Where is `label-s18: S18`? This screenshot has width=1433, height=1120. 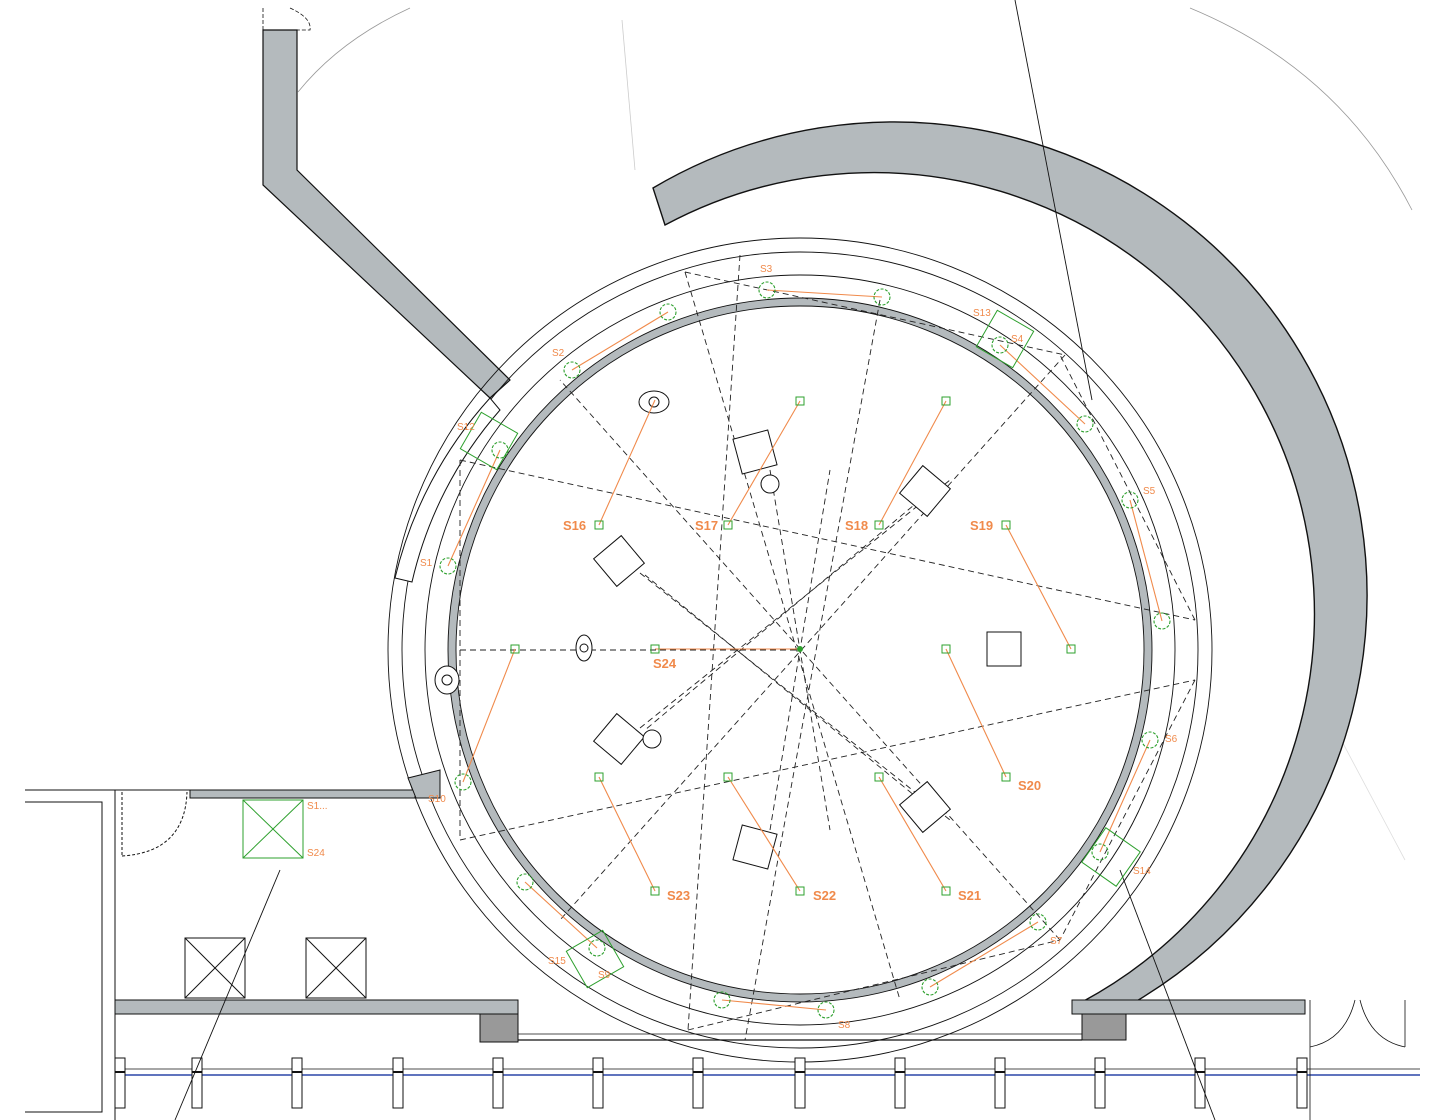 label-s18: S18 is located at coordinates (856, 525).